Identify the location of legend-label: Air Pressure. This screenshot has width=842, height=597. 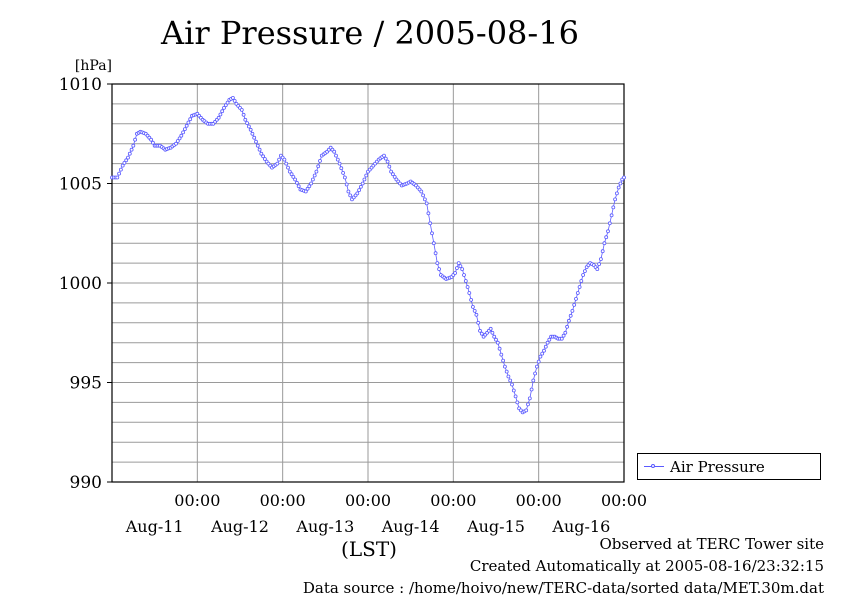
(717, 467).